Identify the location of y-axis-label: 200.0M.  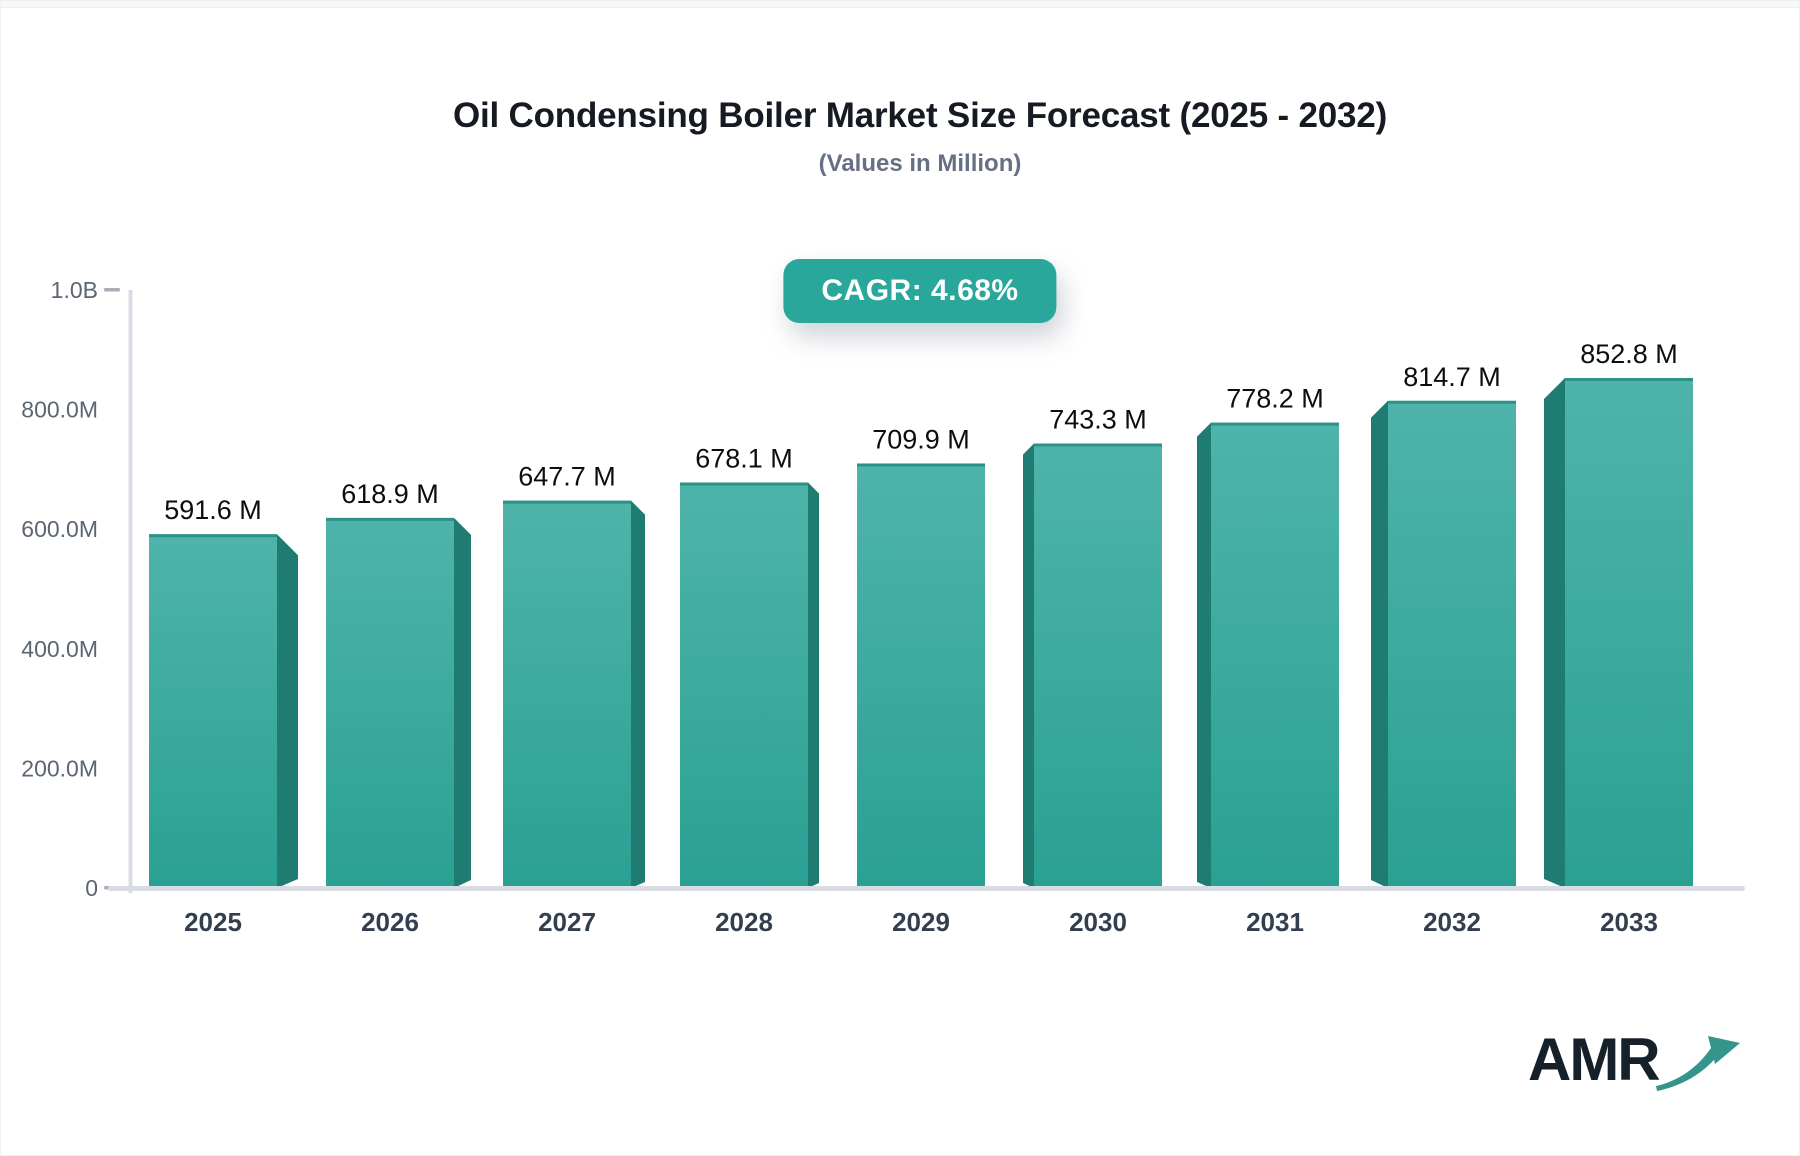
(59, 768).